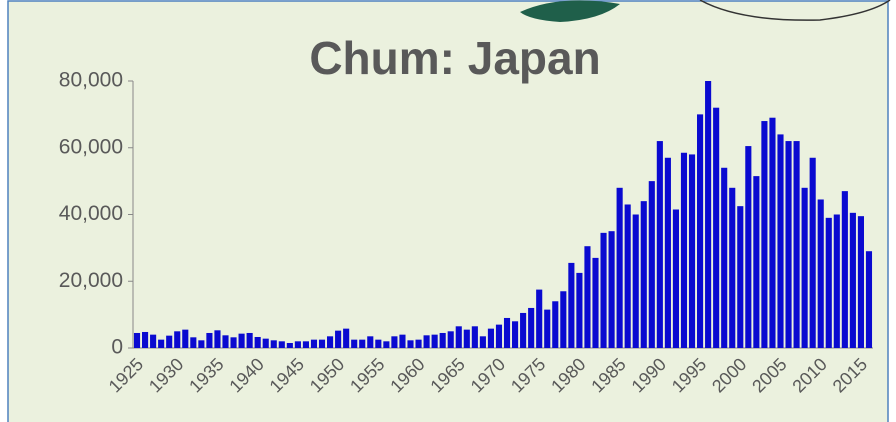 The height and width of the screenshot is (422, 896). What do you see at coordinates (91, 280) in the screenshot?
I see `y-tick-label: 20,000` at bounding box center [91, 280].